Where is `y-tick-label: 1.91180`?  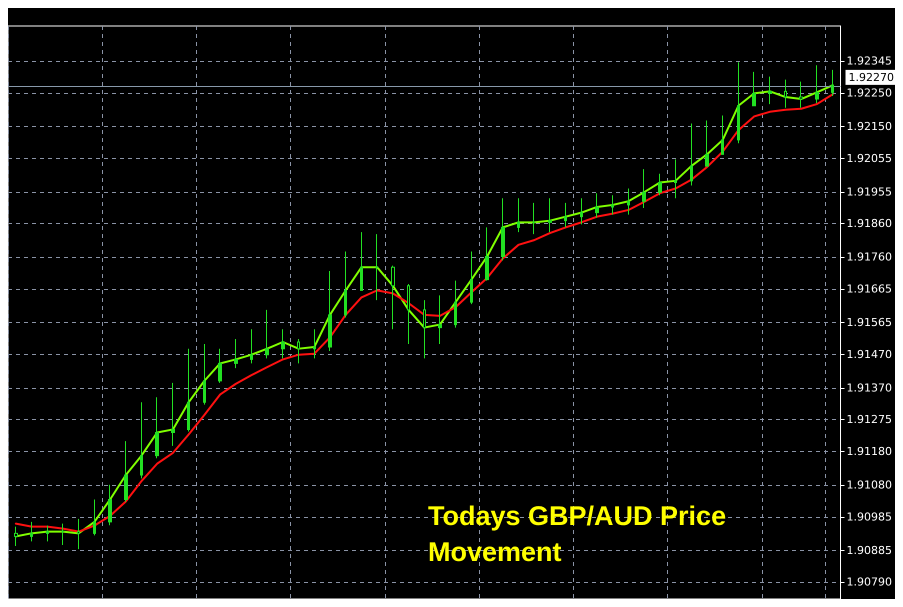
y-tick-label: 1.91180 is located at coordinates (869, 451).